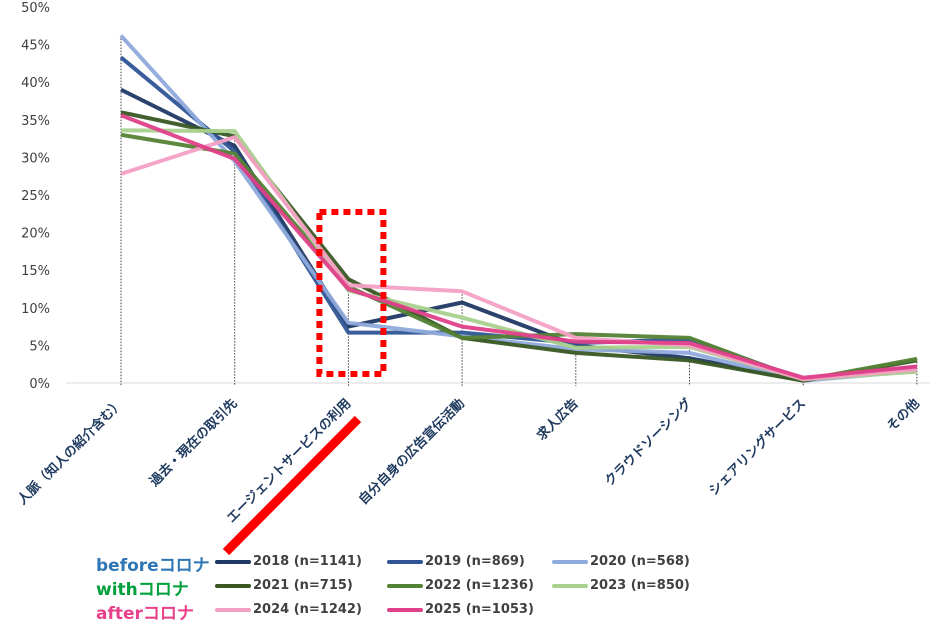  I want to click on highlight-underline, so click(292, 485).